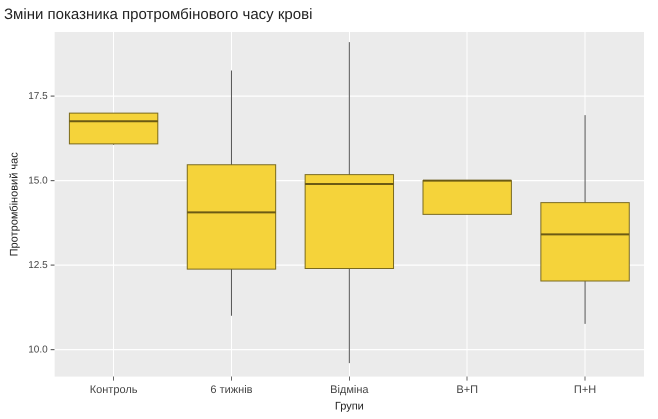 Image resolution: width=658 pixels, height=419 pixels. Describe the element at coordinates (38, 96) in the screenshot. I see `y-tick-label: 17.5` at that location.